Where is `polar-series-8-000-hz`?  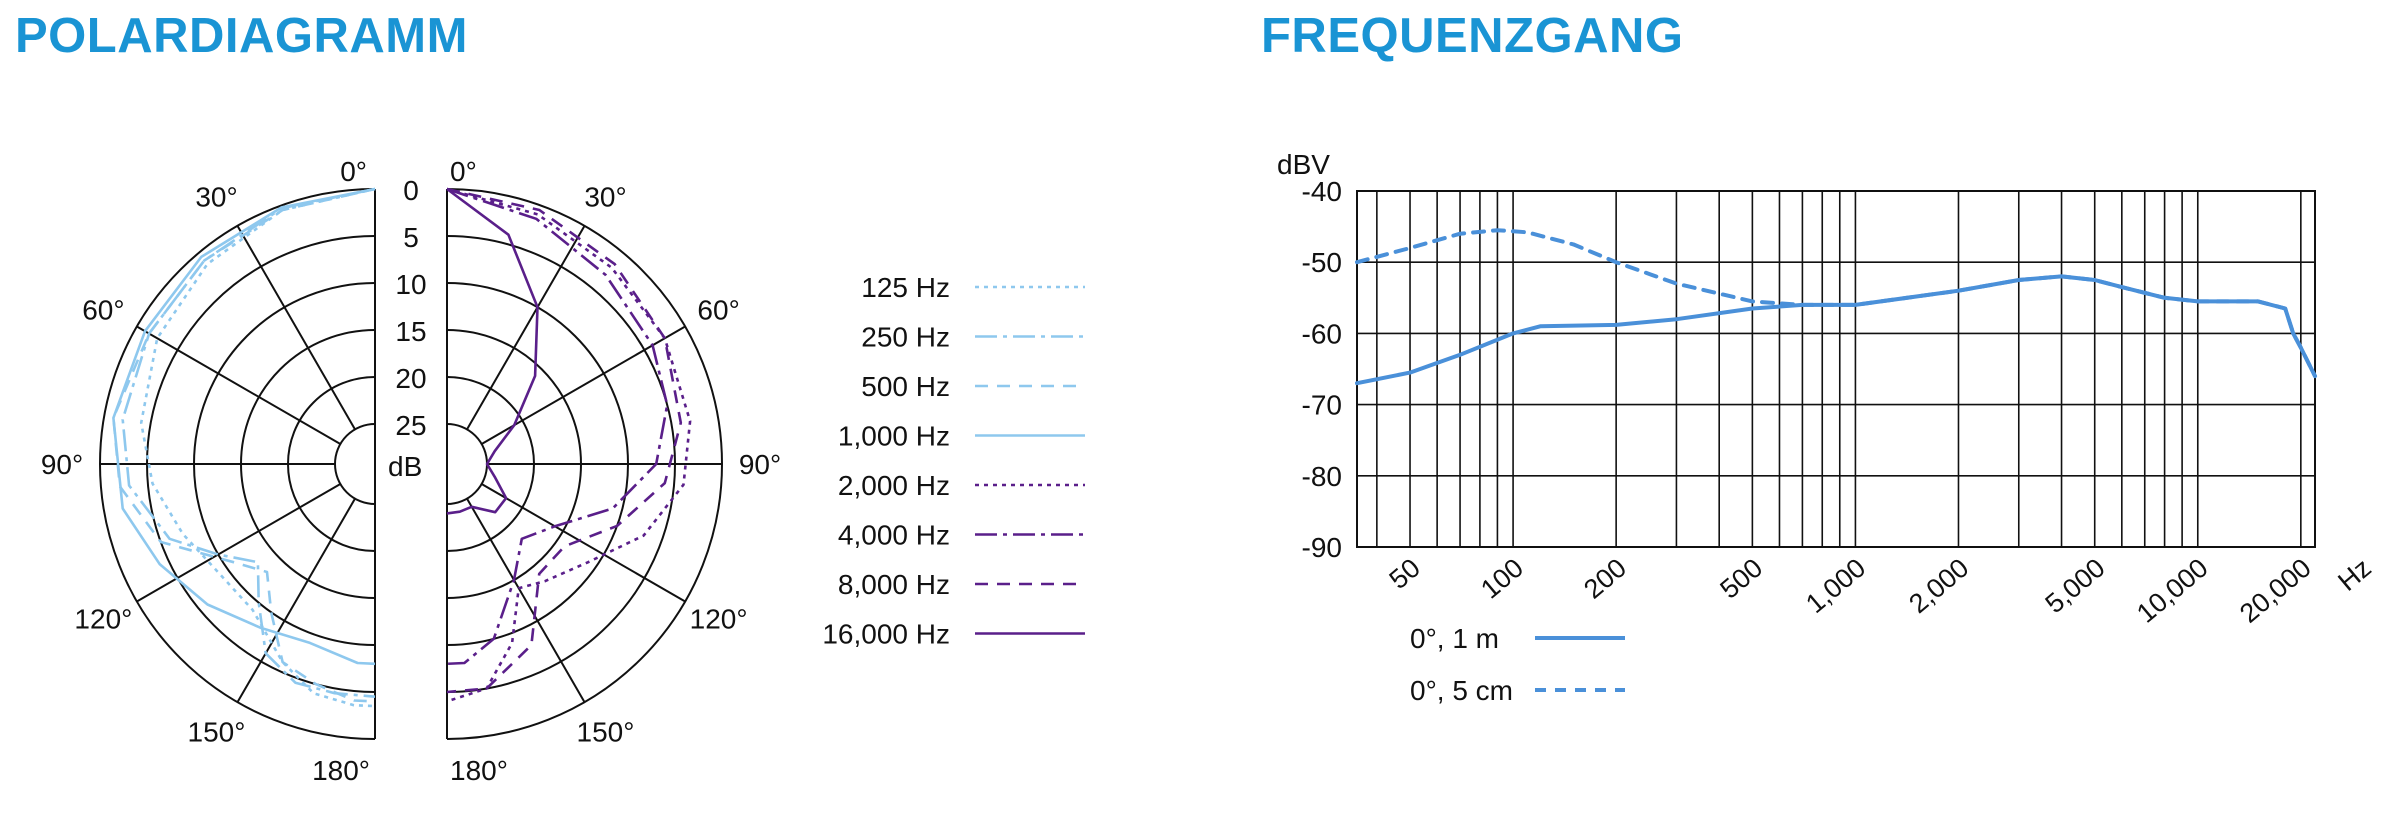 polar-series-8-000-hz is located at coordinates (564, 440).